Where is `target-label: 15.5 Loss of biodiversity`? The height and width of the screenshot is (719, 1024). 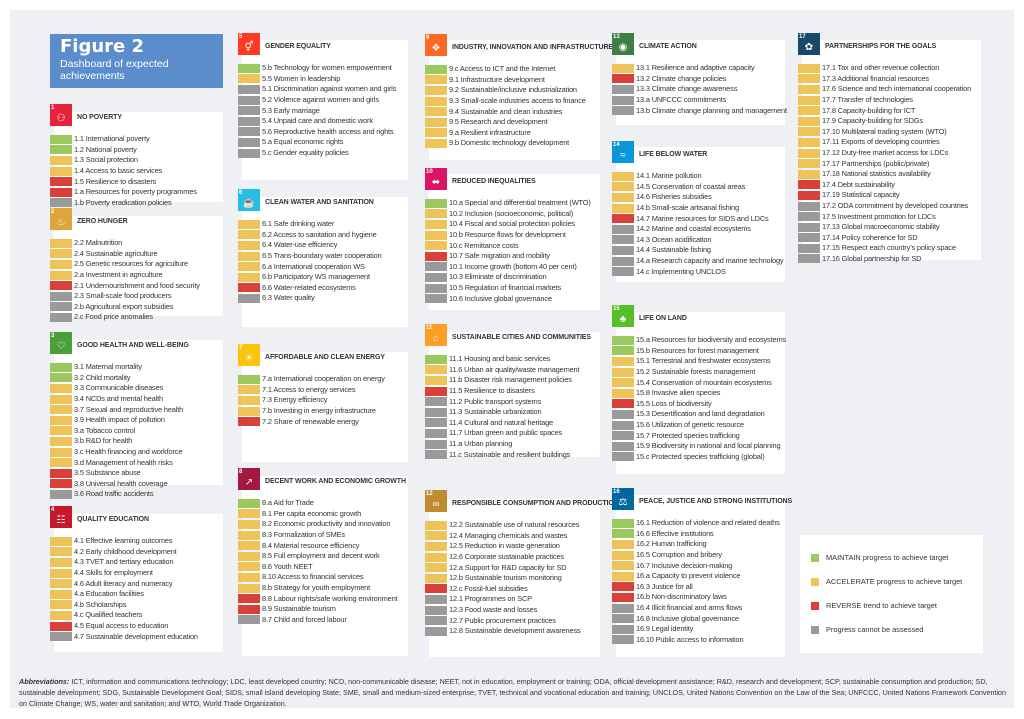 target-label: 15.5 Loss of biodiversity is located at coordinates (674, 403).